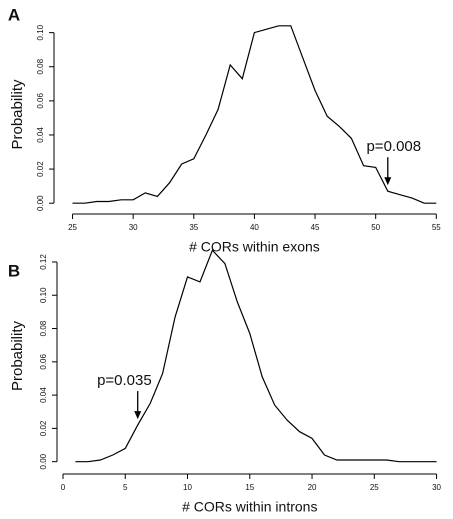  Describe the element at coordinates (315, 227) in the screenshot. I see `x-tick-label: 45` at that location.